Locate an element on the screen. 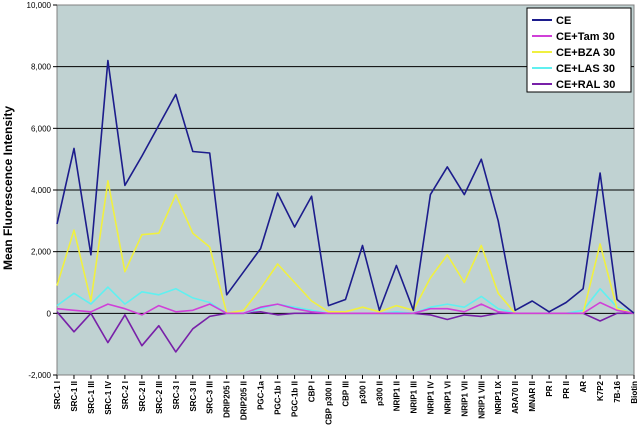 This screenshot has height=430, width=640. x-tick-label: SRC-1 IV is located at coordinates (108, 397).